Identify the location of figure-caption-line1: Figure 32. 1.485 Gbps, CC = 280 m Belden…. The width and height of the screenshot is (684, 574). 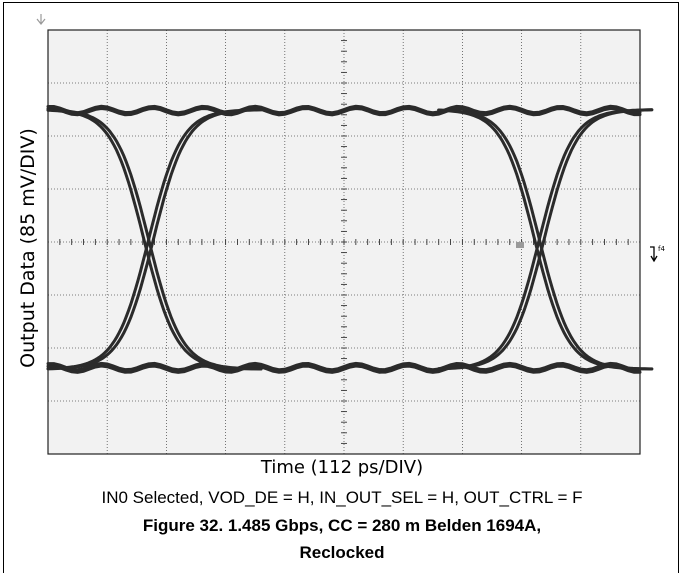
(342, 525).